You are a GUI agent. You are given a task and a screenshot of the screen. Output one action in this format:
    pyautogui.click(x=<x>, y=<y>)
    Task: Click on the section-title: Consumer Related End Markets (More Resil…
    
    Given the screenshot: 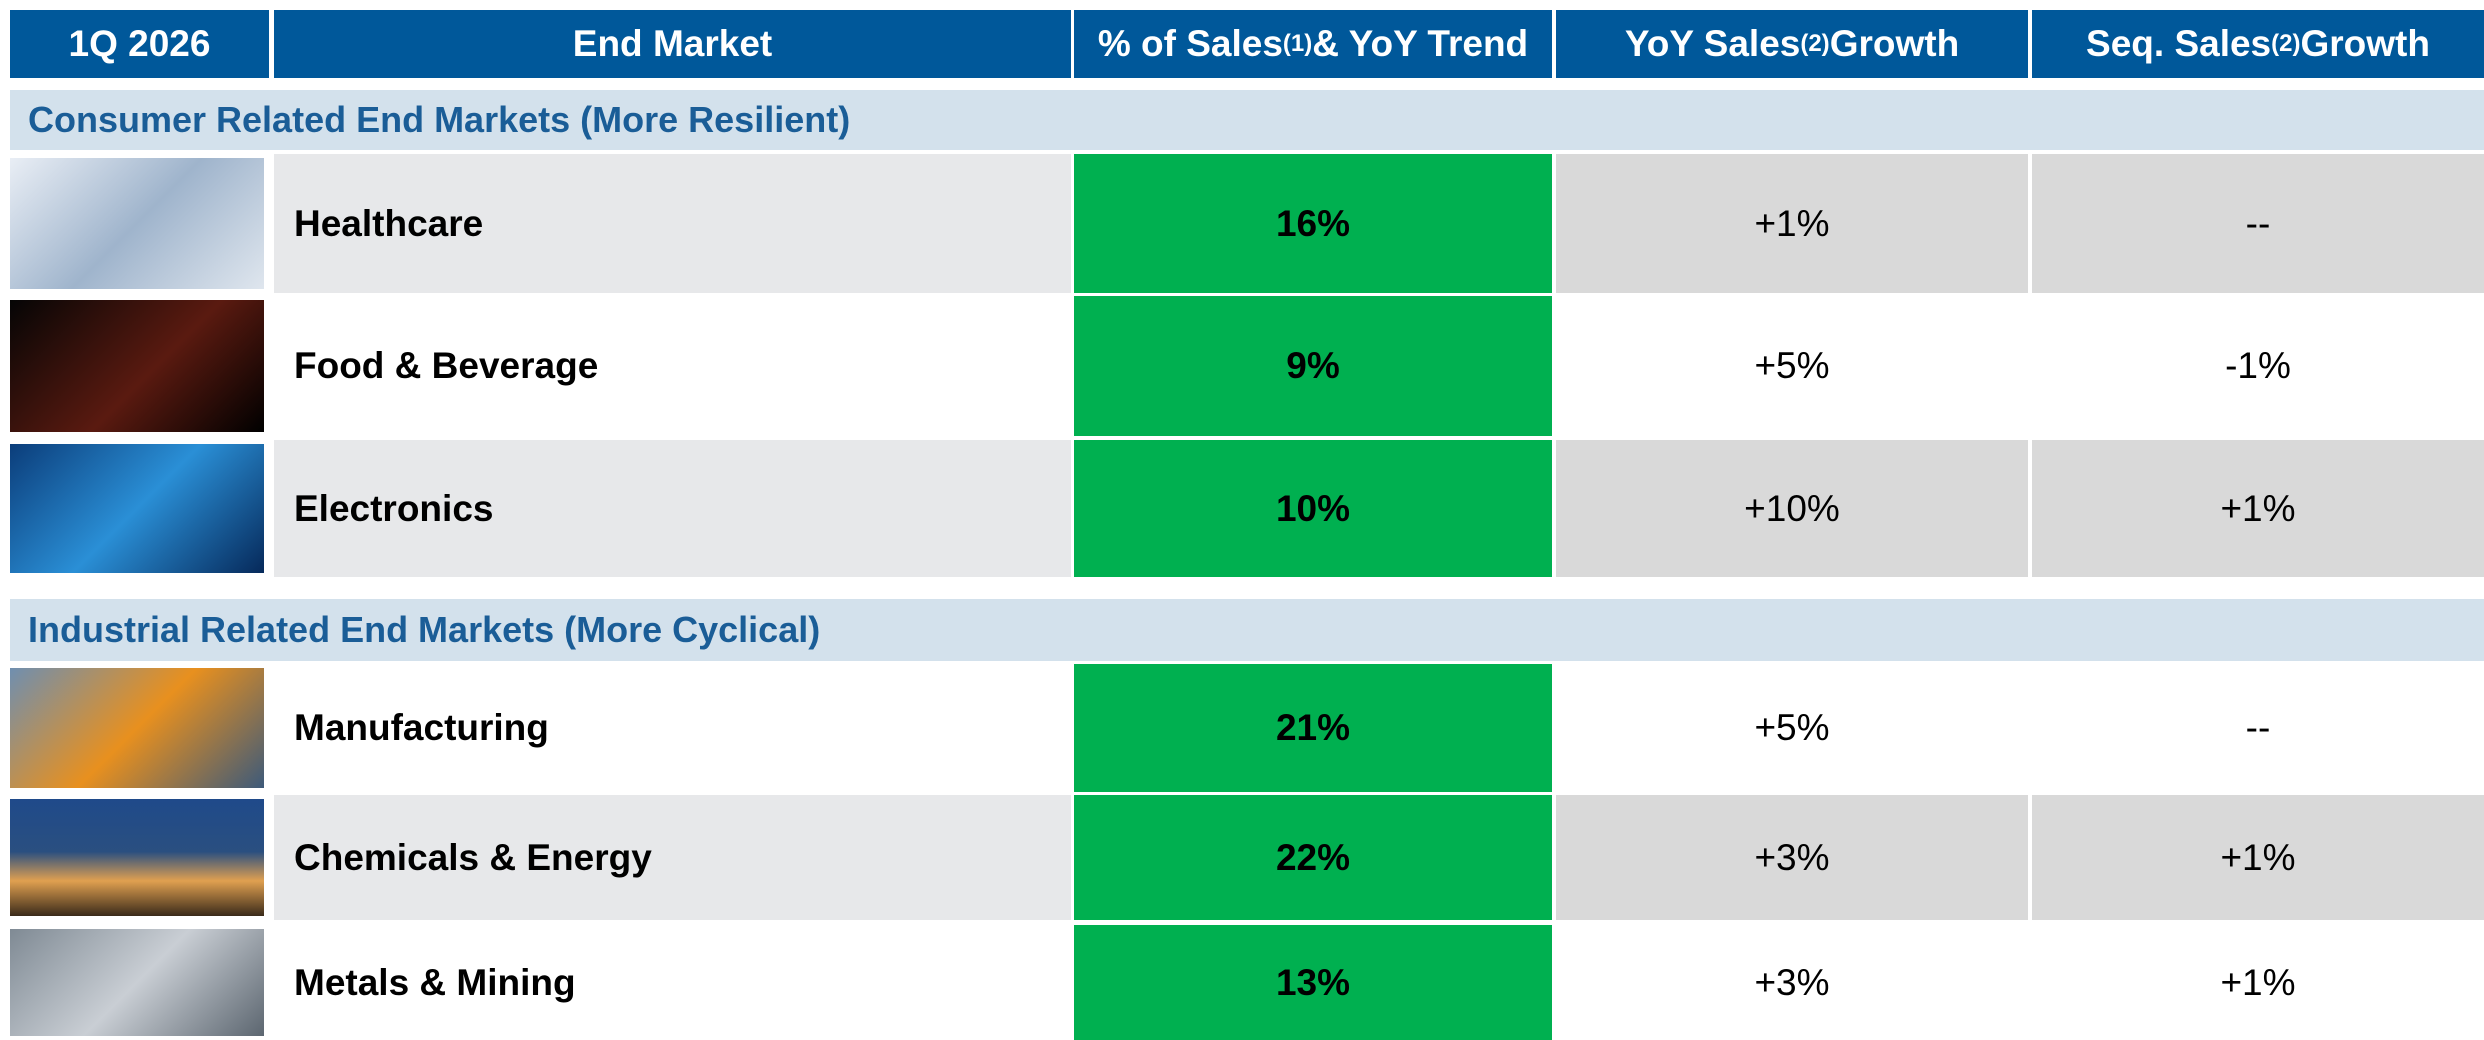 What is the action you would take?
    pyautogui.click(x=1247, y=120)
    